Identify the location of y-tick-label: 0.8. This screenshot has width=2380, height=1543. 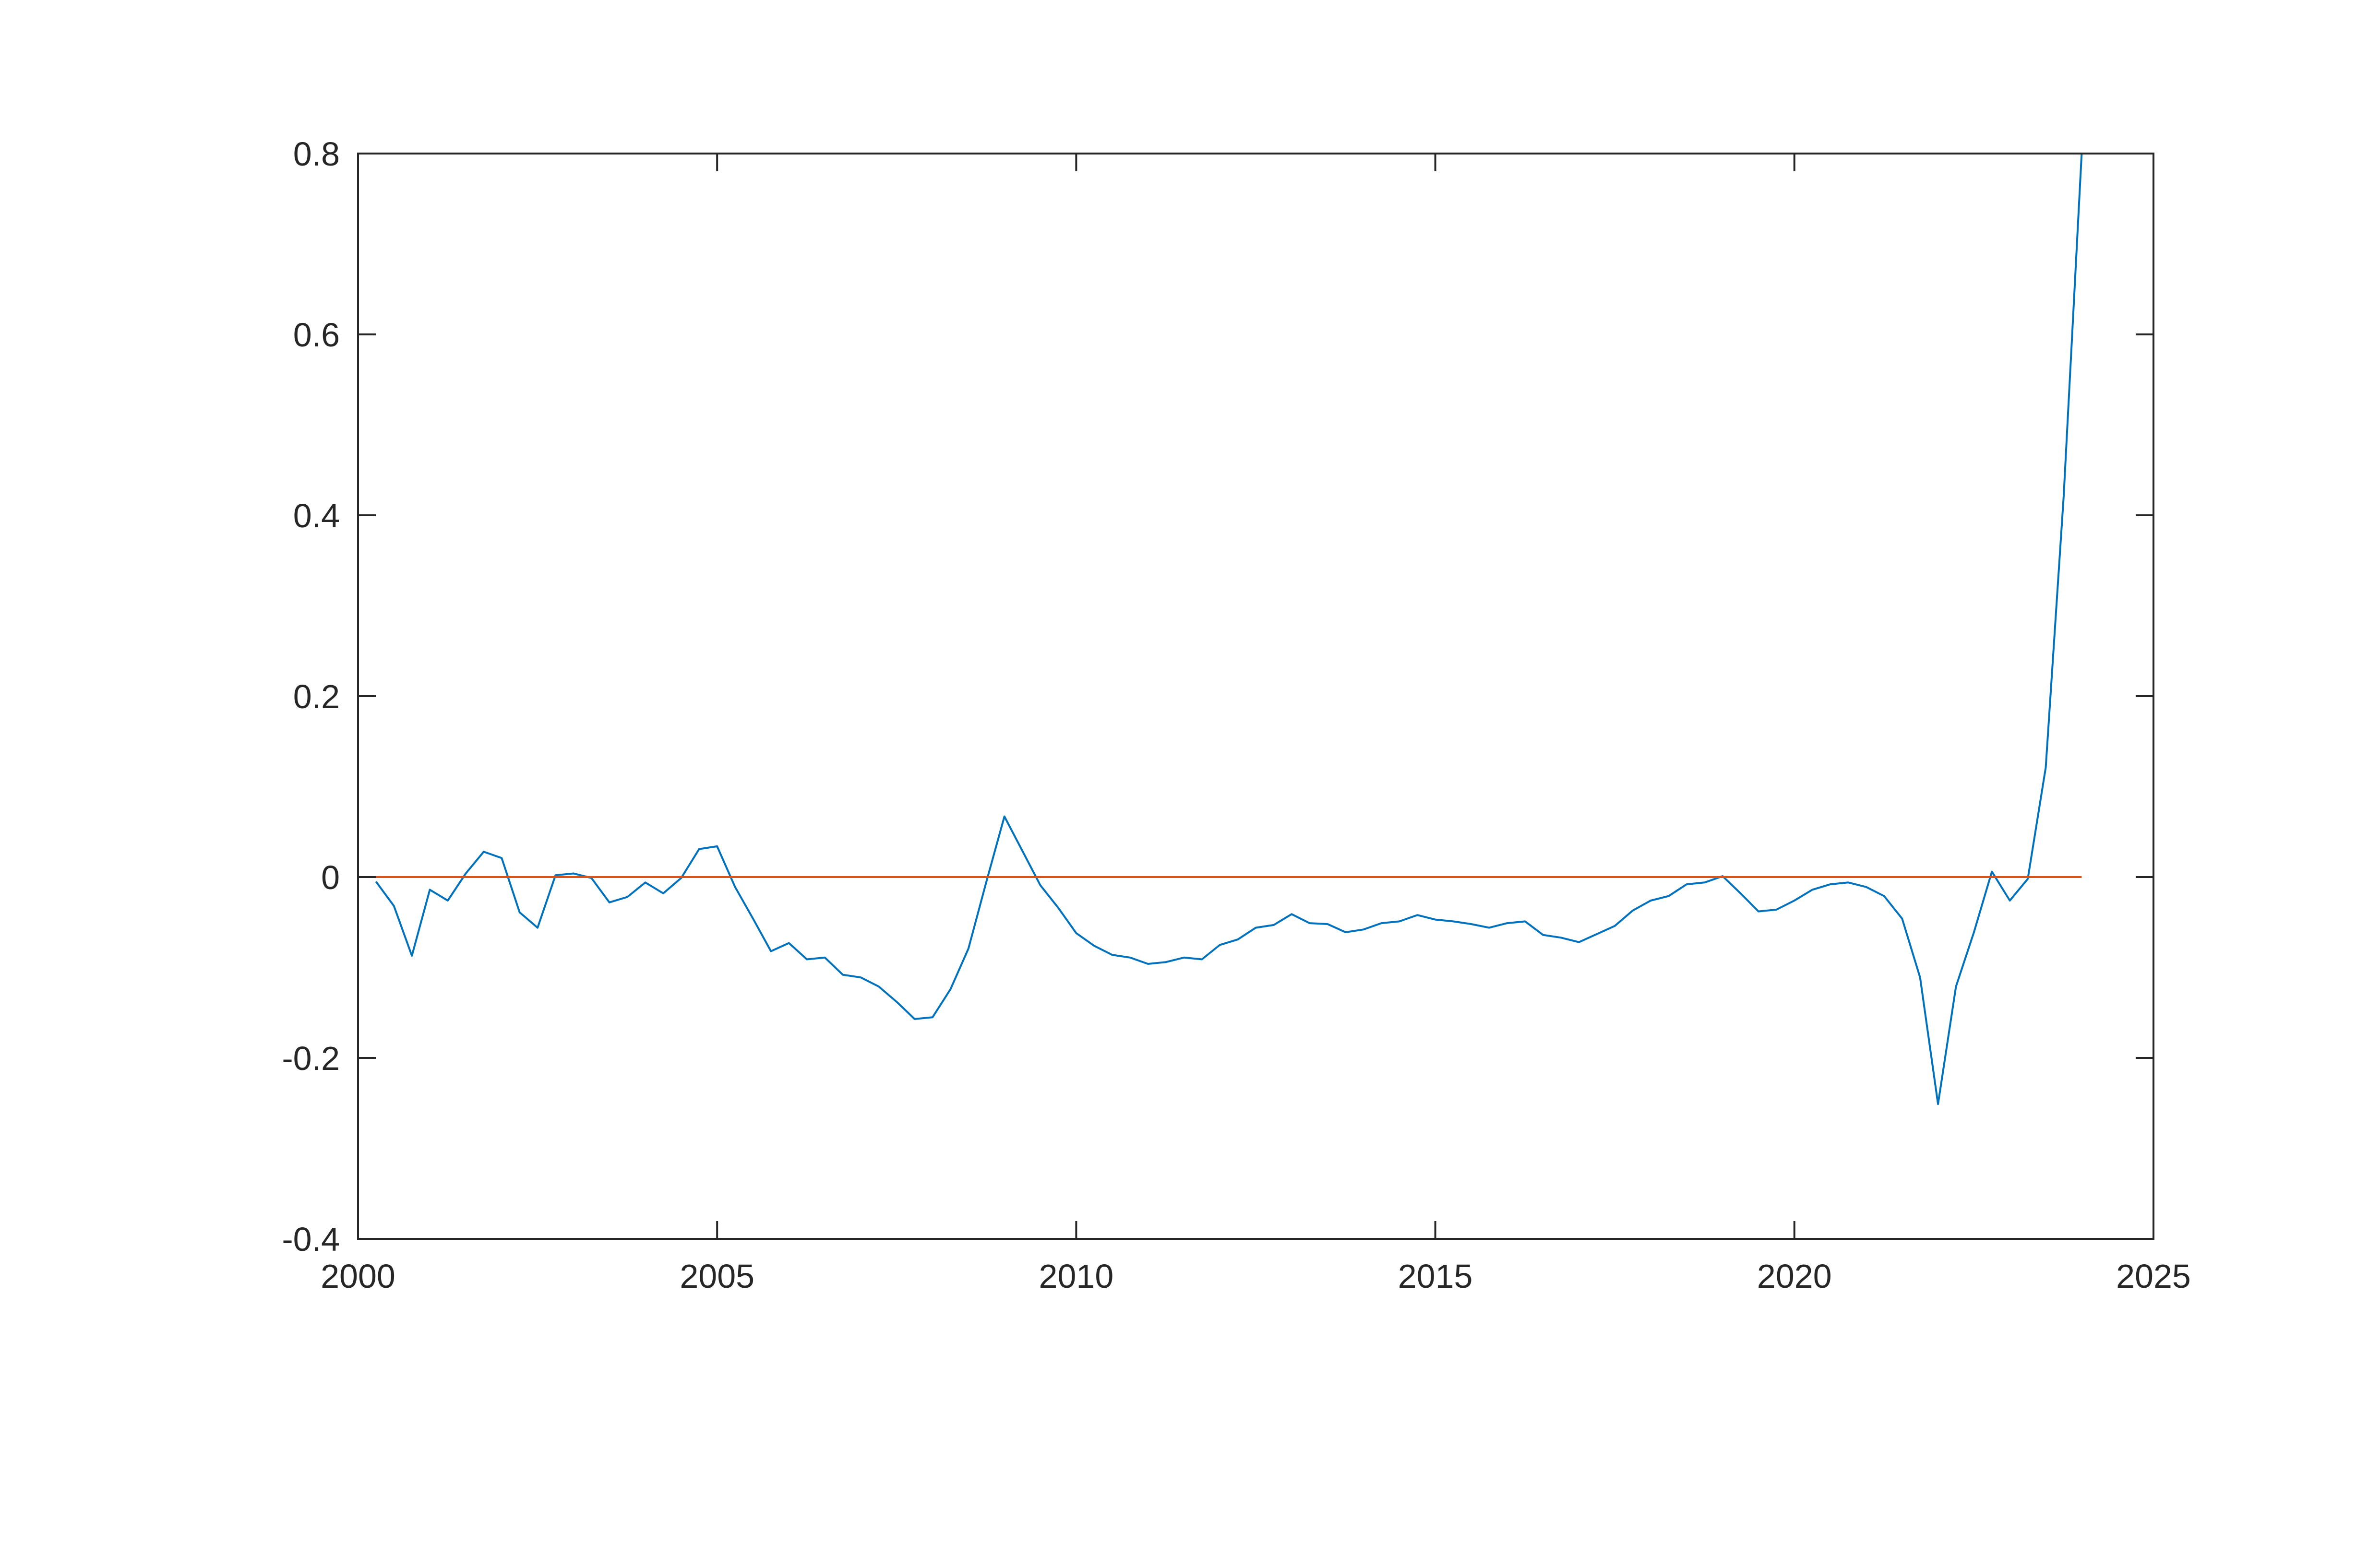
(316, 154).